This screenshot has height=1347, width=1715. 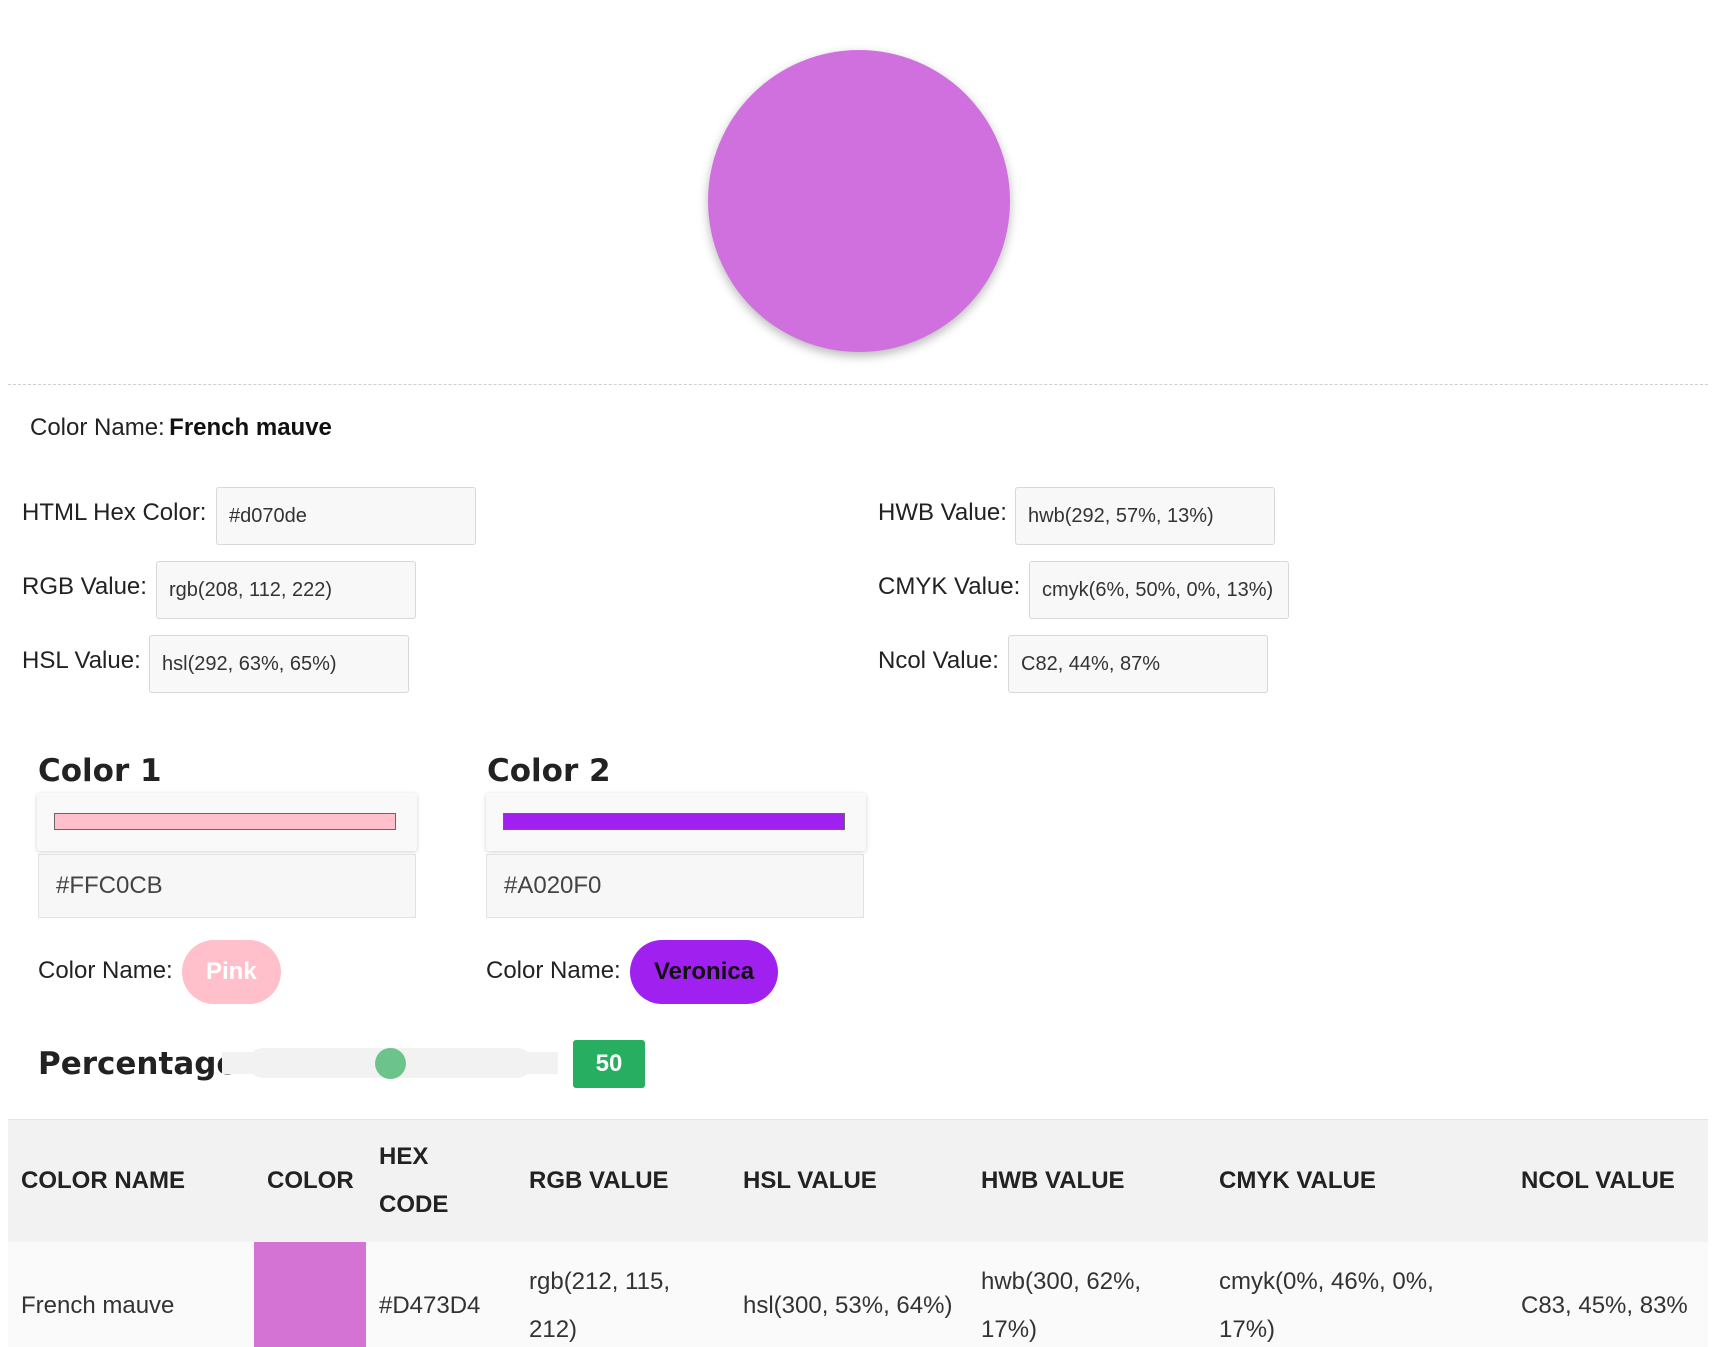 What do you see at coordinates (98, 1305) in the screenshot?
I see `cell-color-name: French mauve` at bounding box center [98, 1305].